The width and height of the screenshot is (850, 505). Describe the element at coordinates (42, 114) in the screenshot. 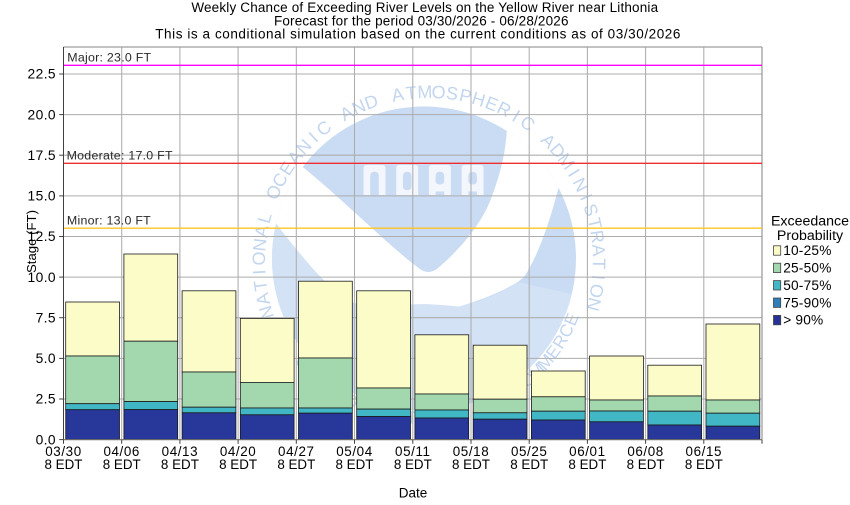

I see `svg-text: 20.0` at that location.